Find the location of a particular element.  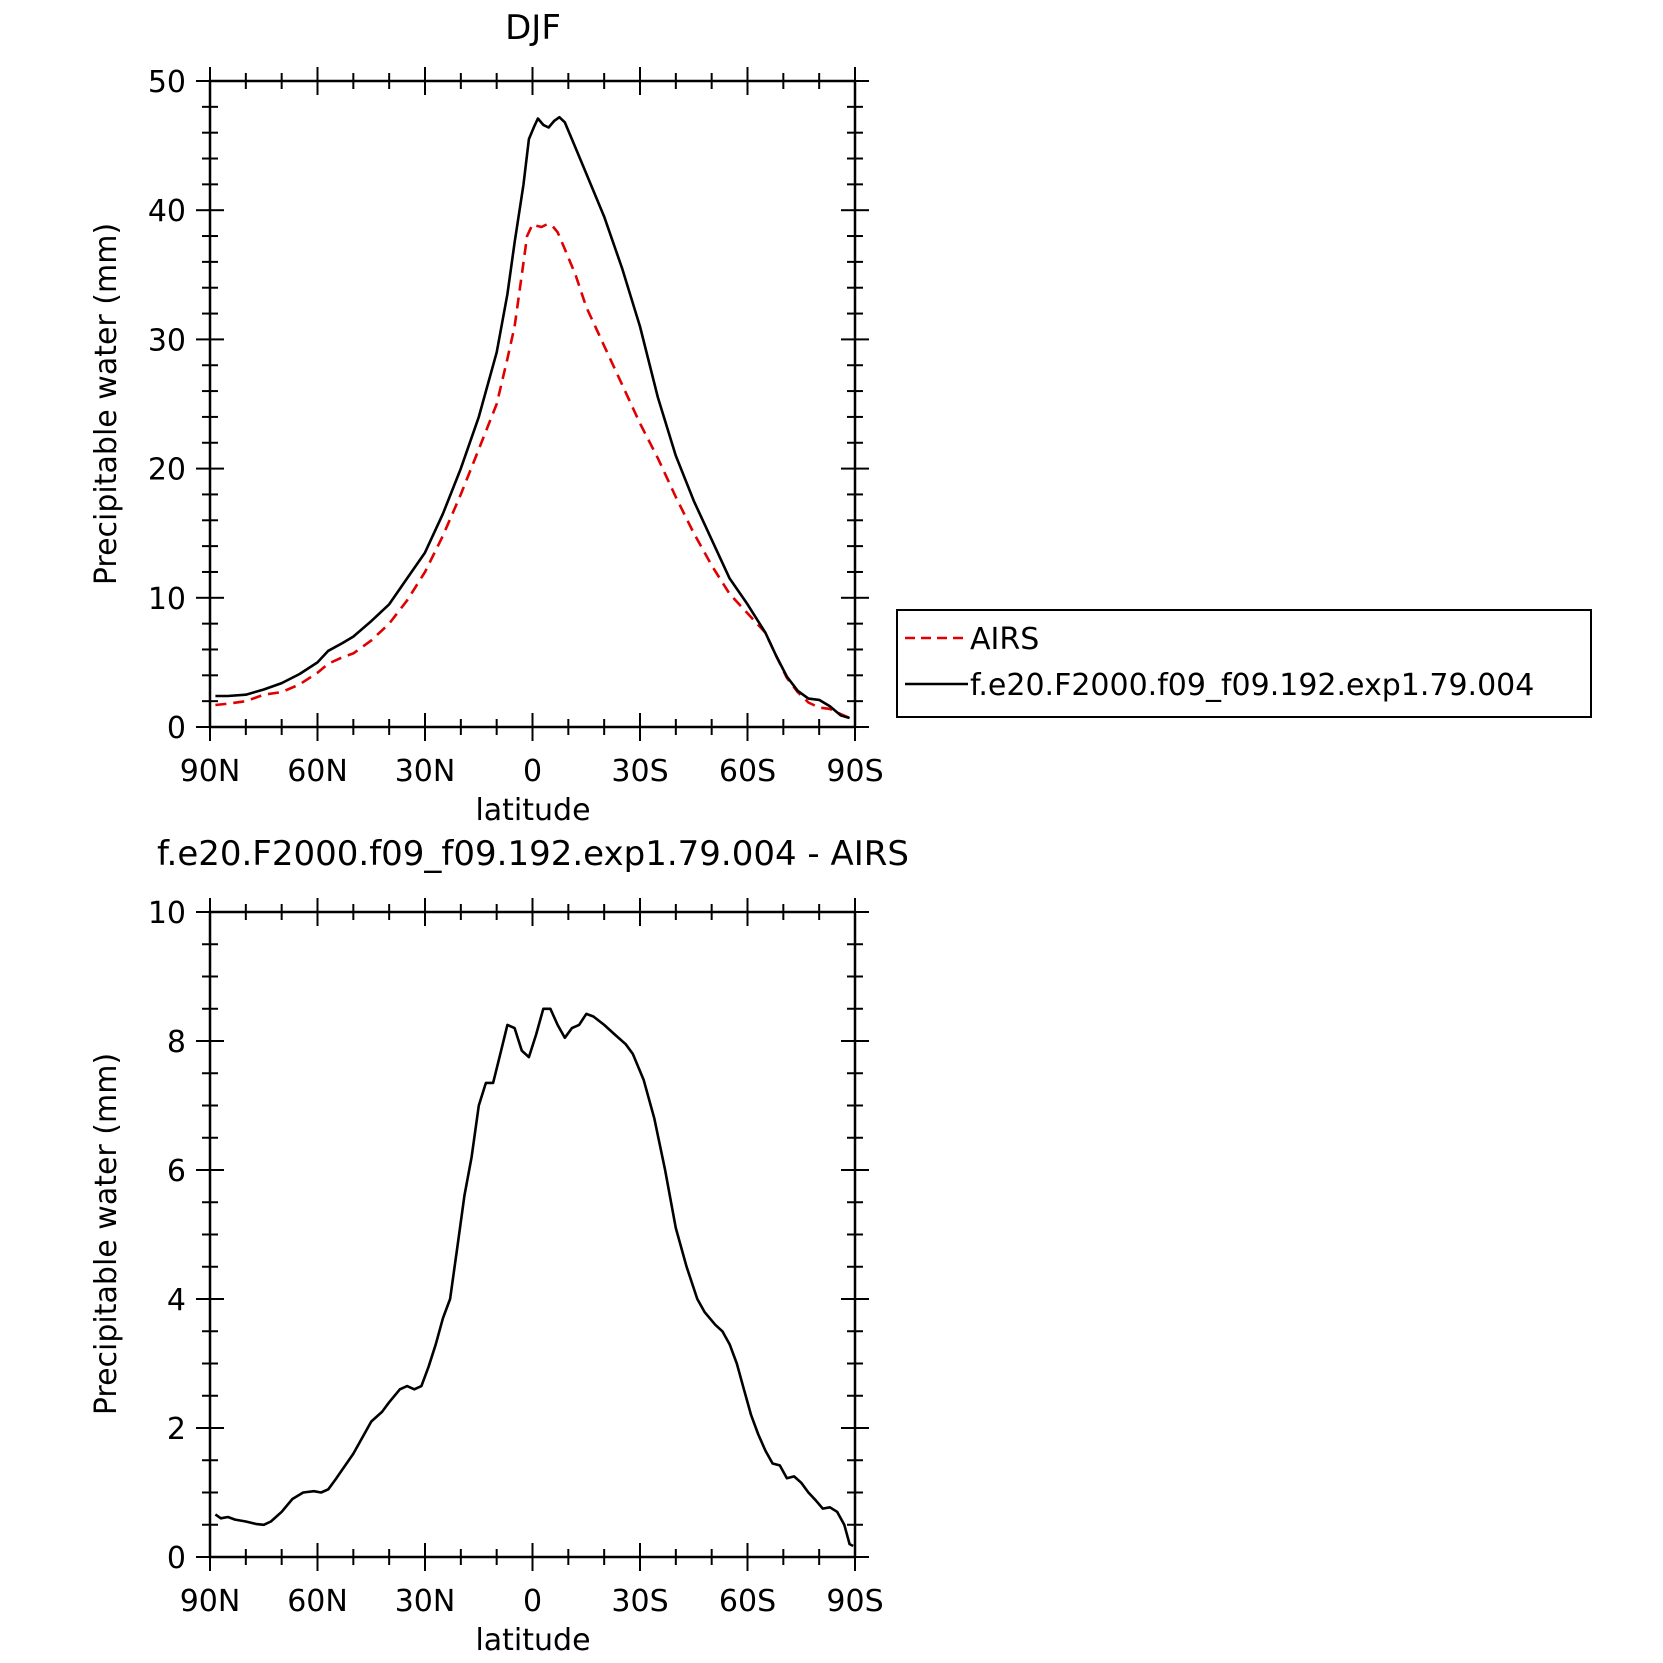

panel-1-y-tick-label: 50 is located at coordinates (167, 82).